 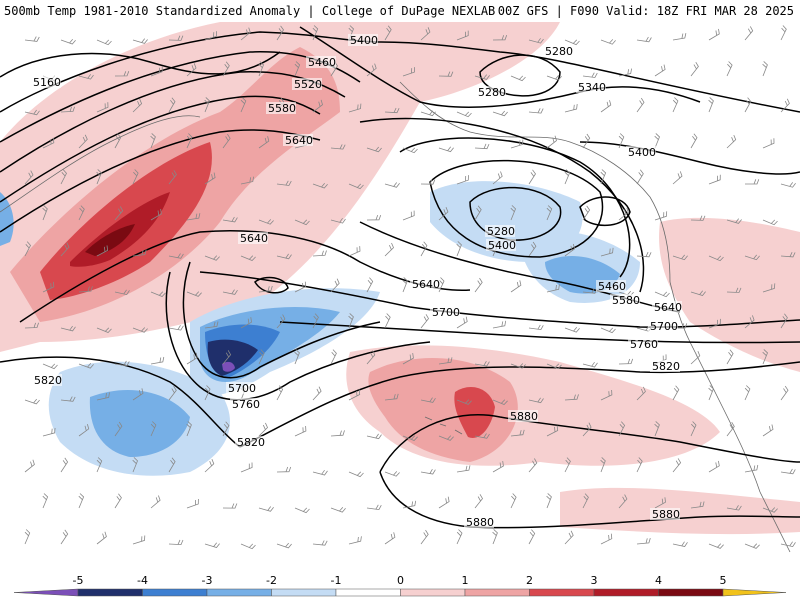 What do you see at coordinates (443, 425) in the screenshot?
I see `islands-hawaii` at bounding box center [443, 425].